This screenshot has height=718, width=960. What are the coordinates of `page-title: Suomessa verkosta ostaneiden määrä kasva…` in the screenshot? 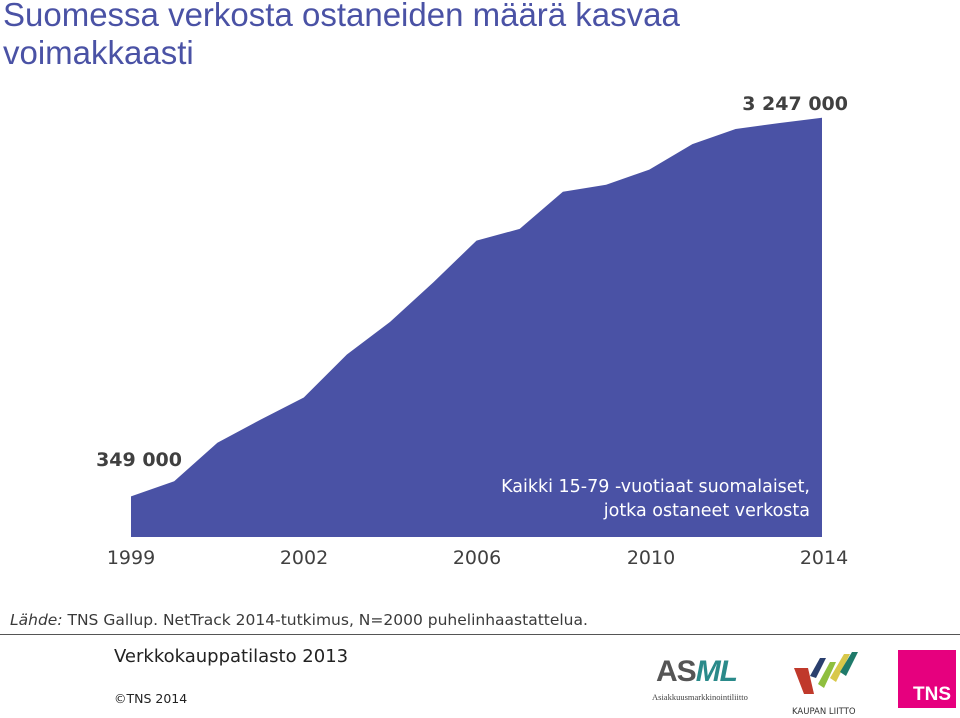 It's located at (453, 36).